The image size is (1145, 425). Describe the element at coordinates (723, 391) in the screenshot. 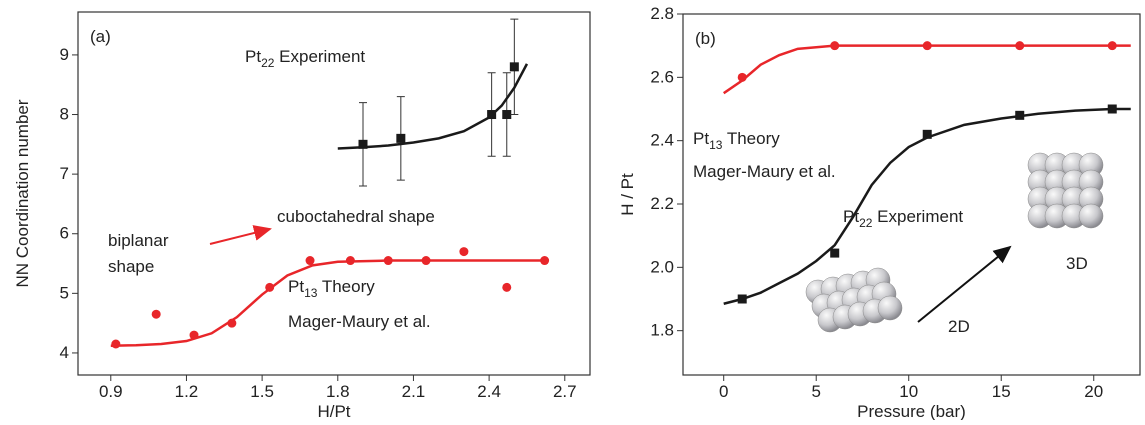

I see `x-tick-label: 0` at that location.